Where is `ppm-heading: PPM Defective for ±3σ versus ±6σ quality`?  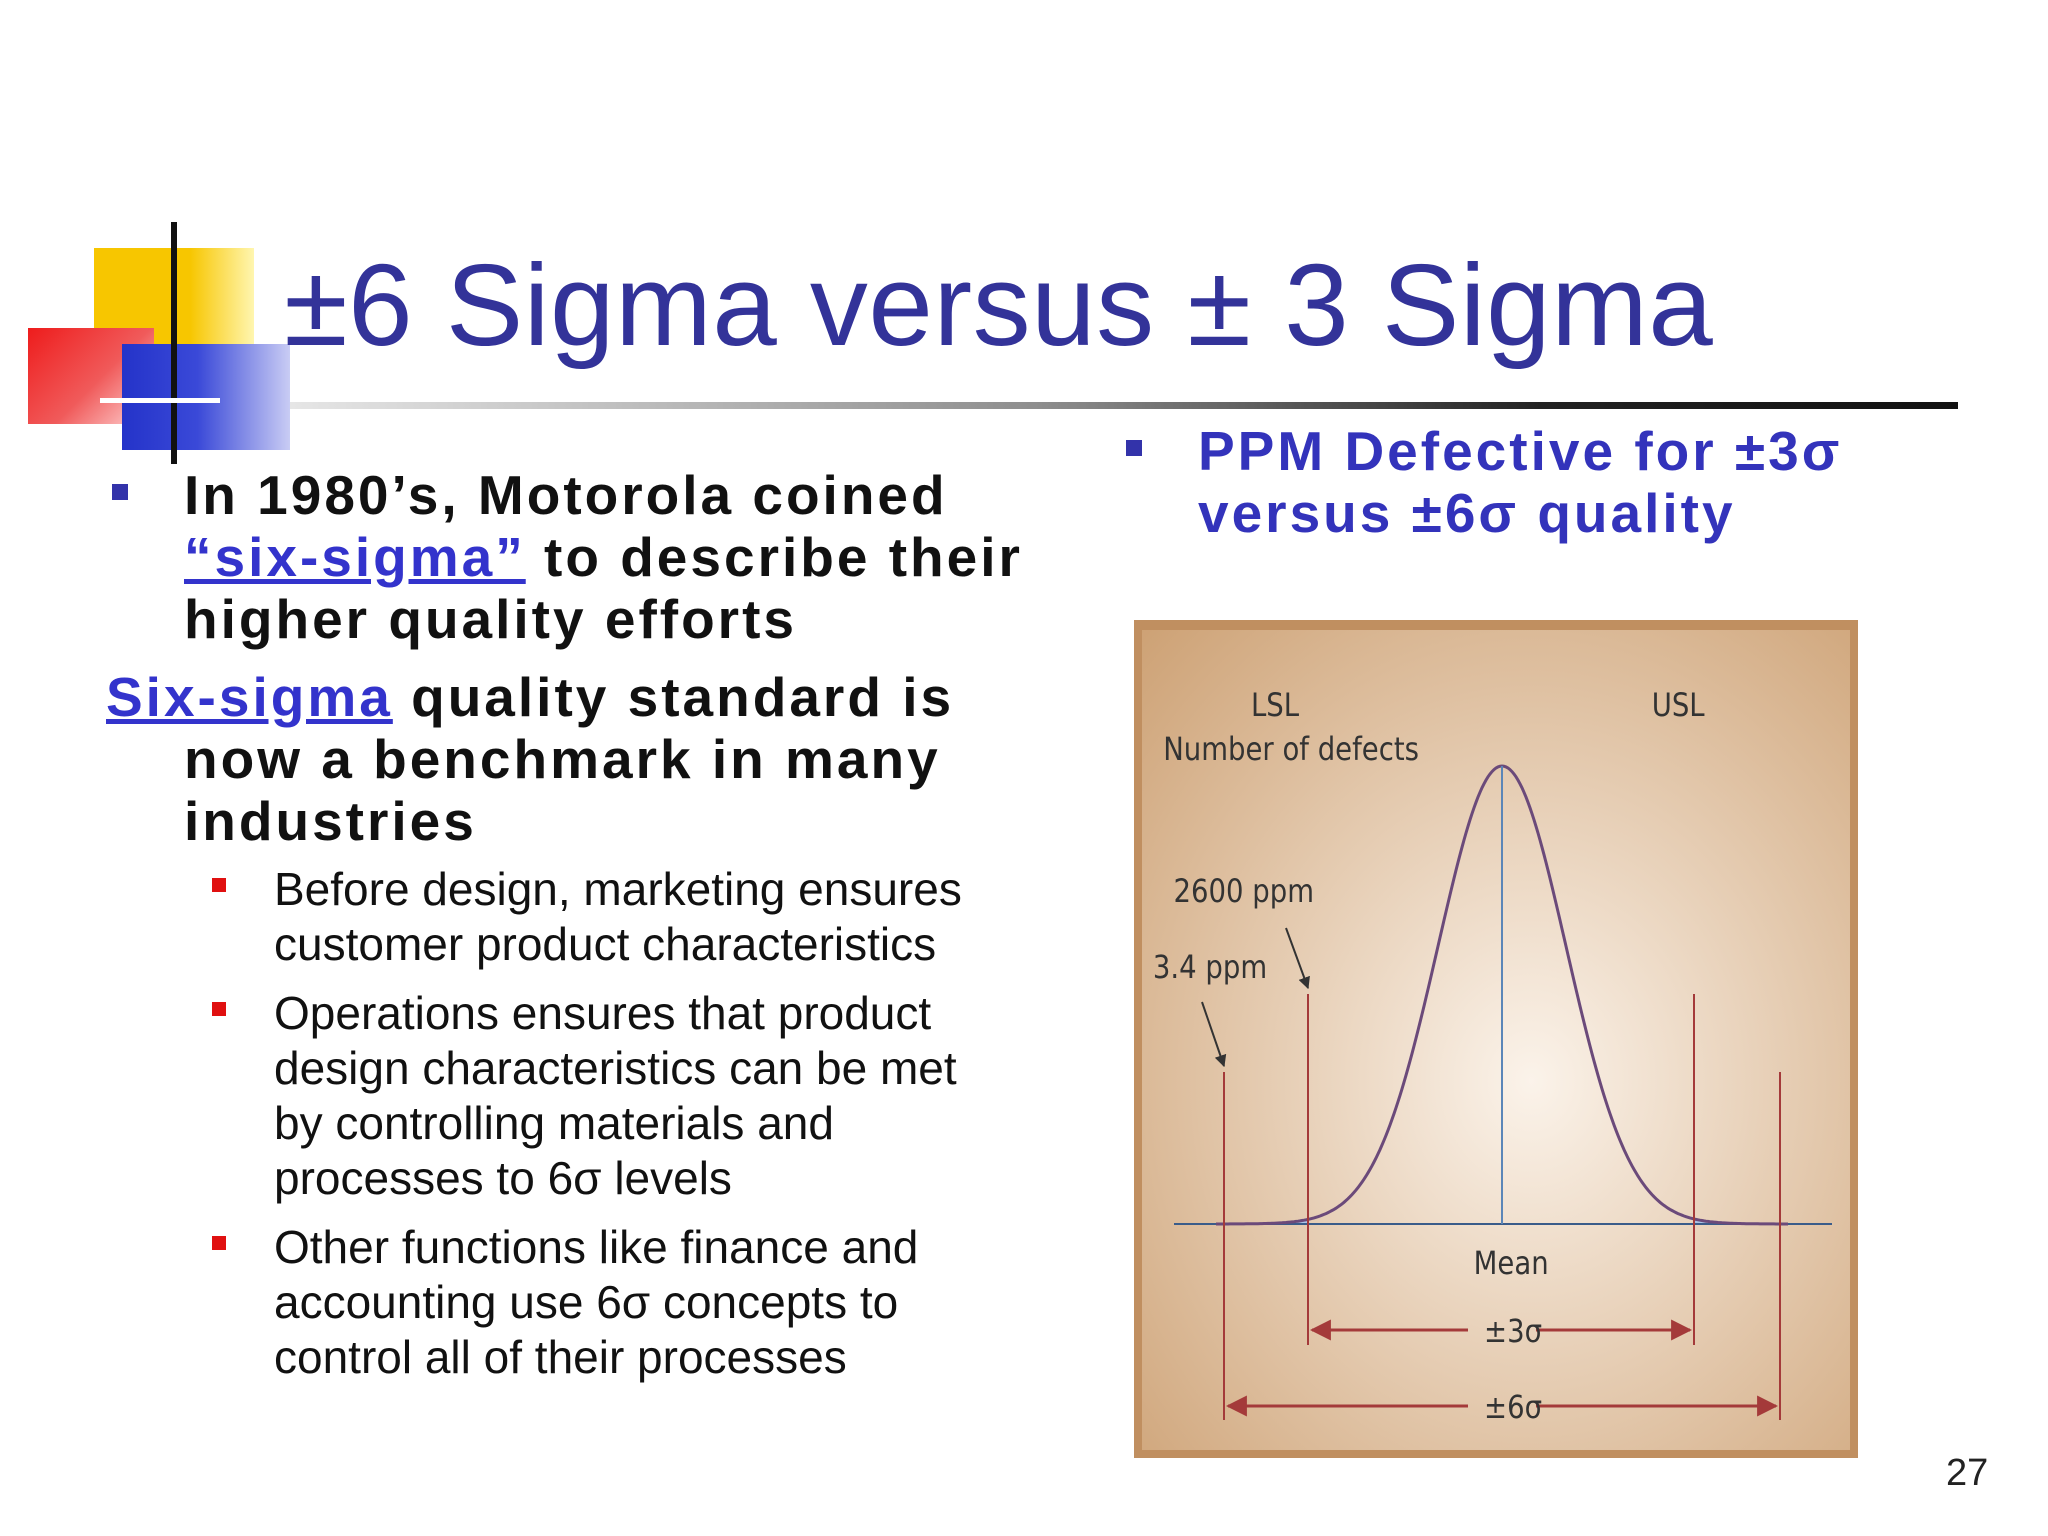 ppm-heading: PPM Defective for ±3σ versus ±6σ quality is located at coordinates (1520, 482).